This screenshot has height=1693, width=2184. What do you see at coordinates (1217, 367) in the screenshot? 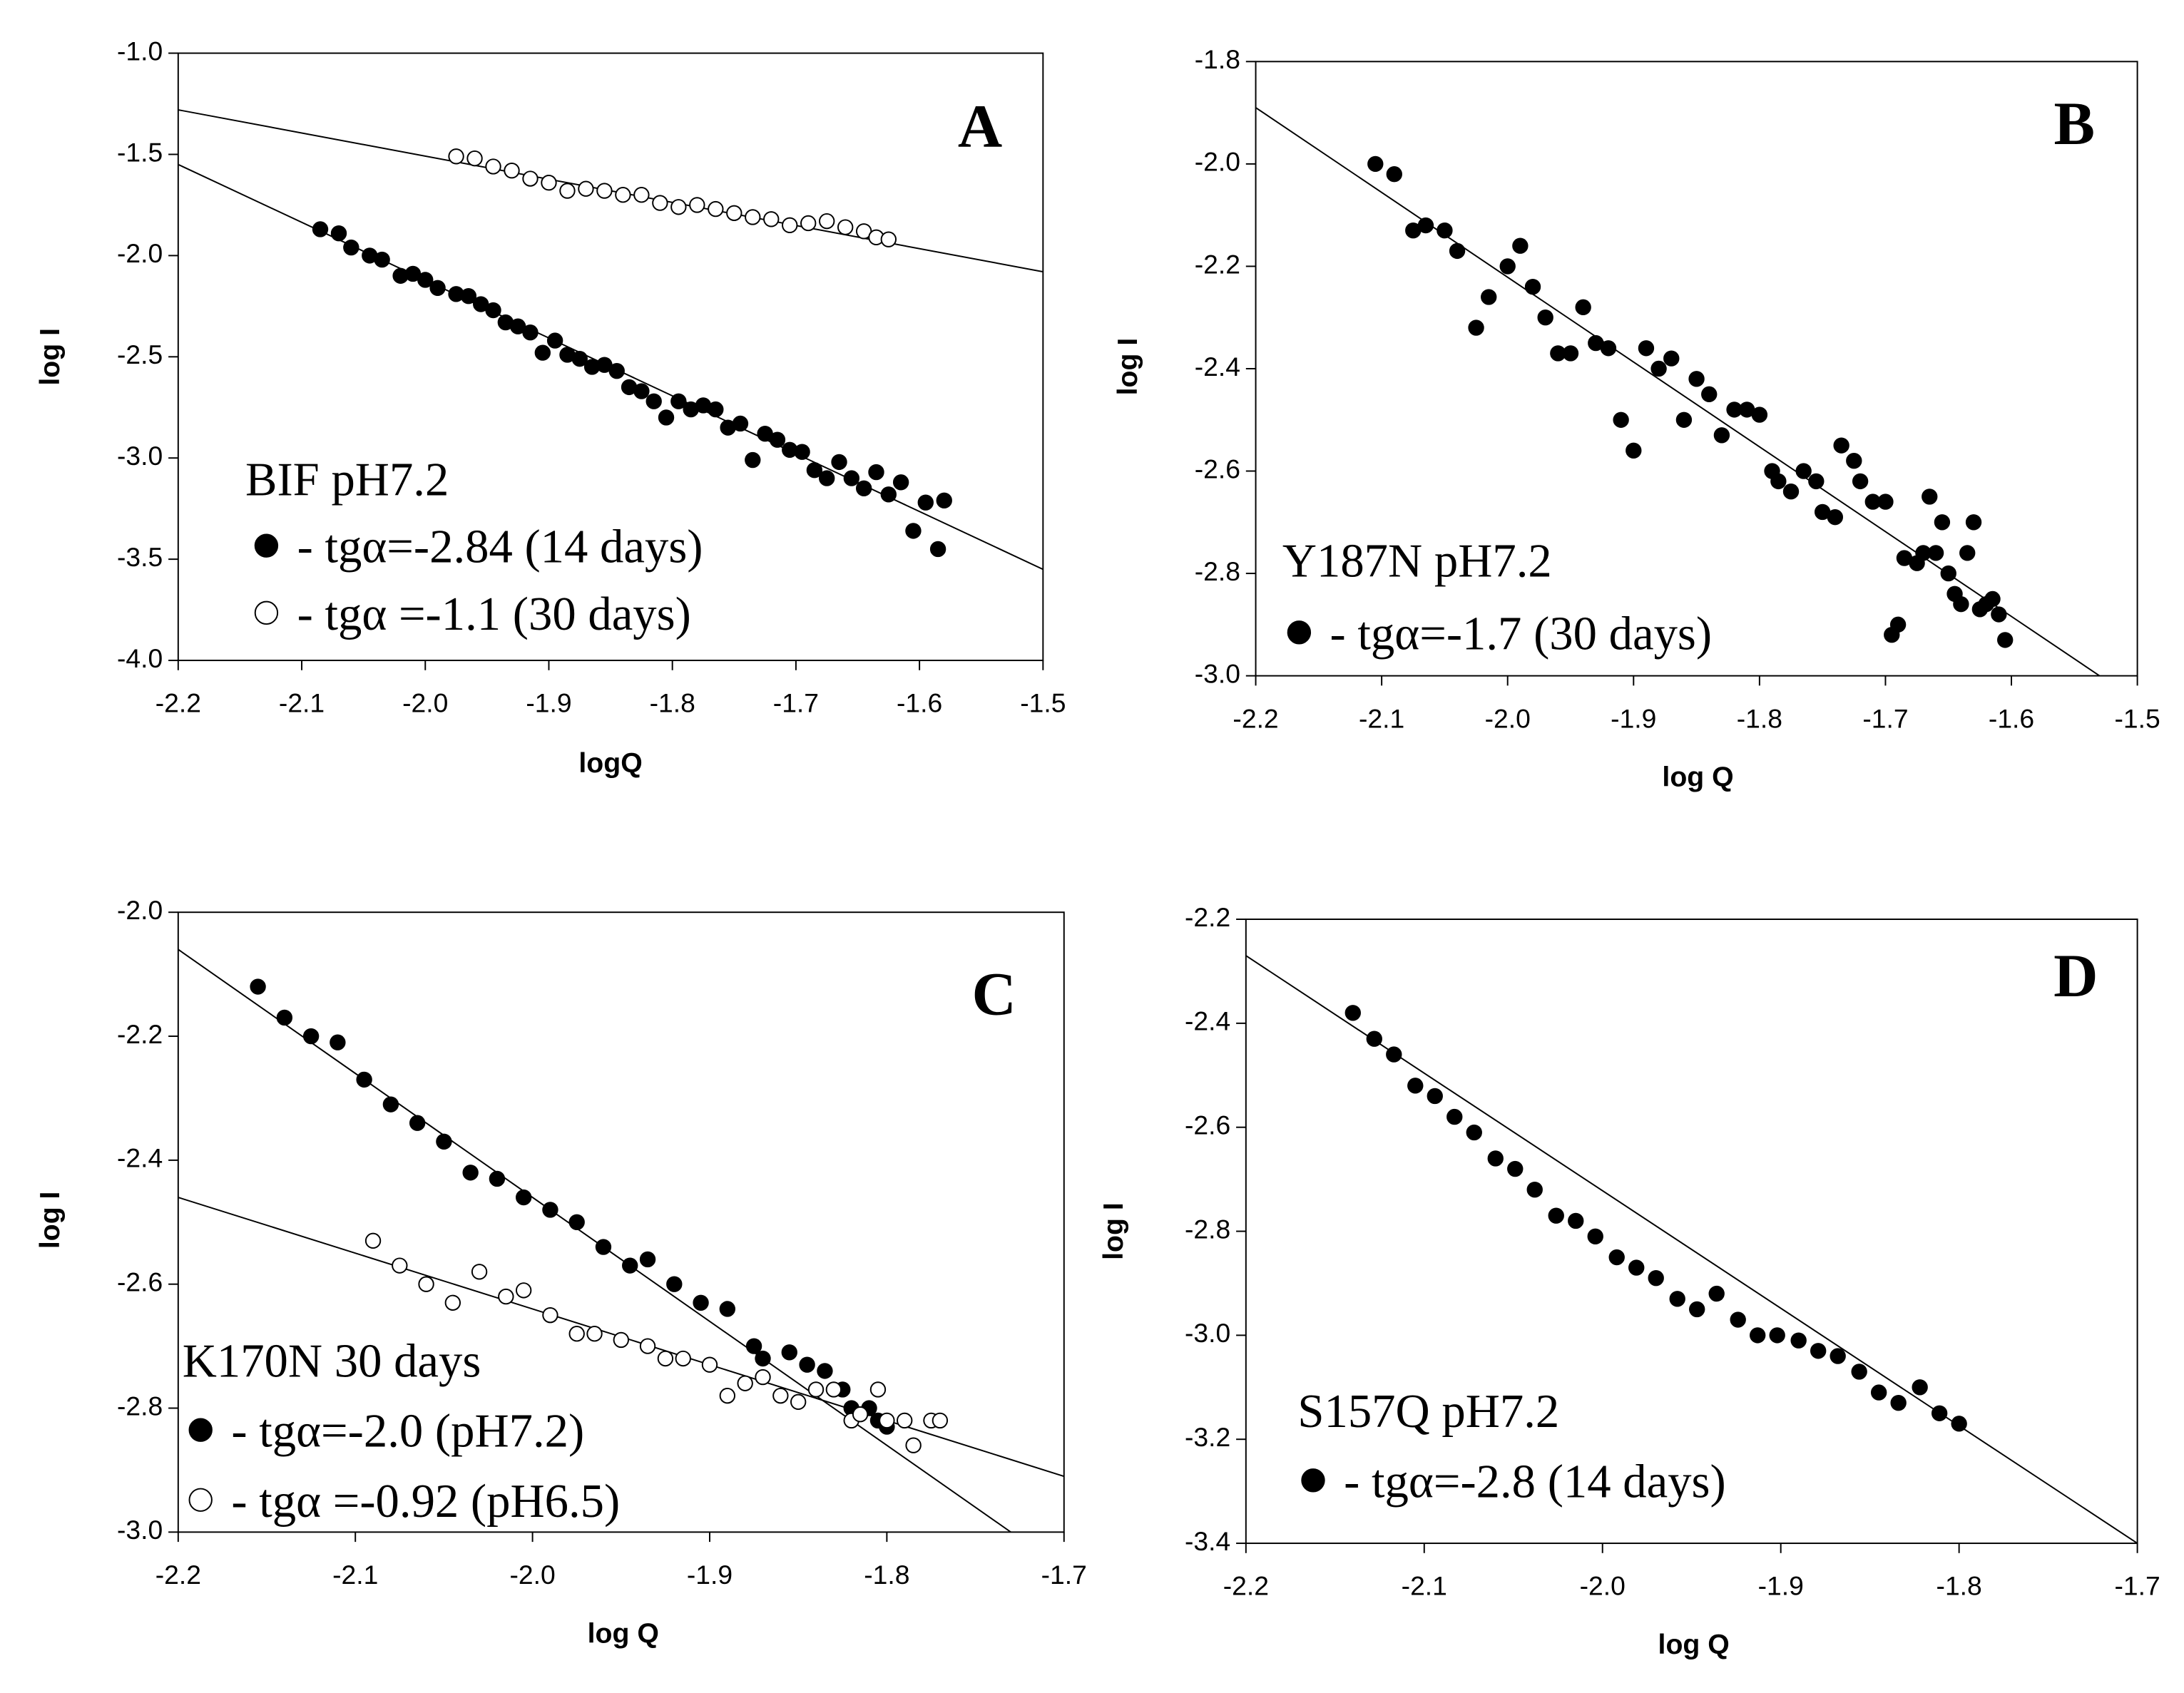
I see `y-tick-label: -2.4` at bounding box center [1217, 367].